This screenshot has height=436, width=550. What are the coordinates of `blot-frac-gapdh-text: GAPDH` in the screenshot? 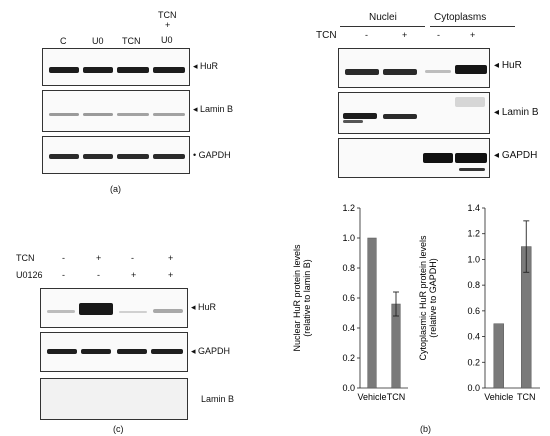 It's located at (519, 155).